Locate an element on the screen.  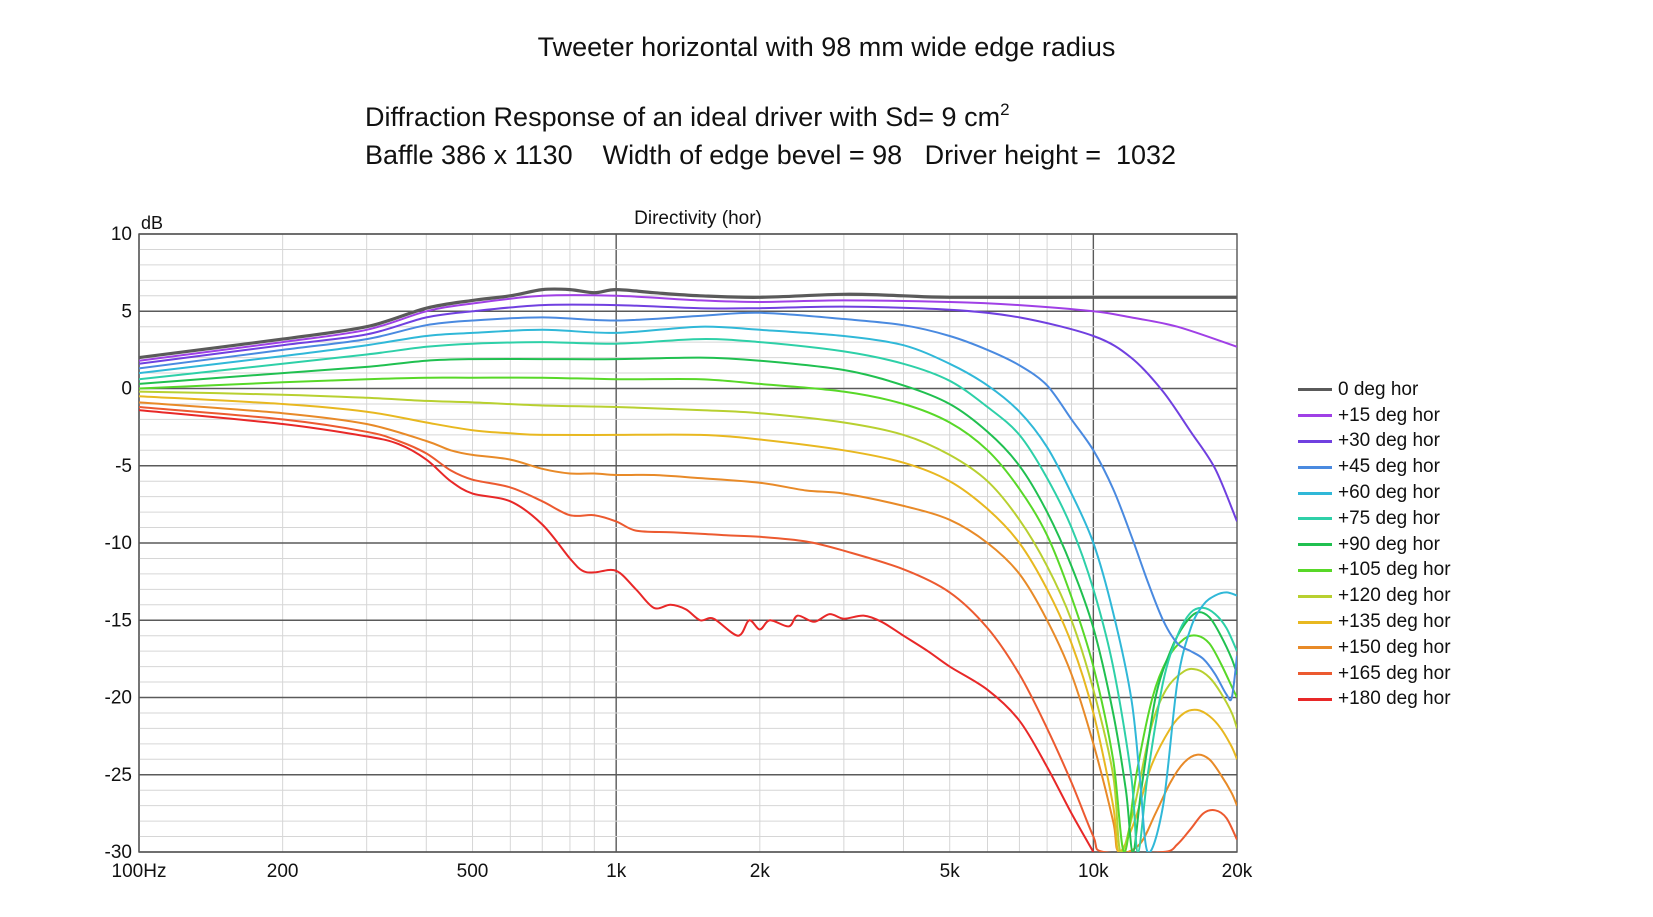
y-tick-label: -25 is located at coordinates (118, 775).